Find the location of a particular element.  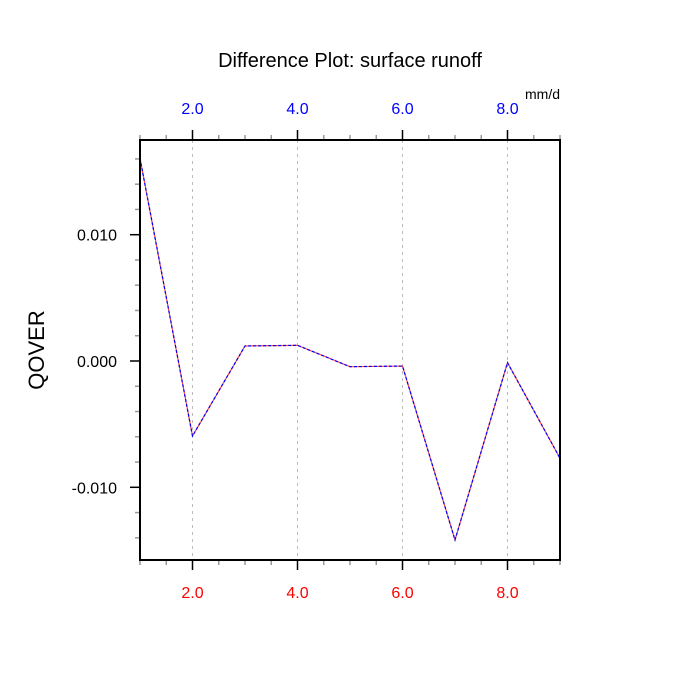

y-tick-label: 0.000 is located at coordinates (97, 362).